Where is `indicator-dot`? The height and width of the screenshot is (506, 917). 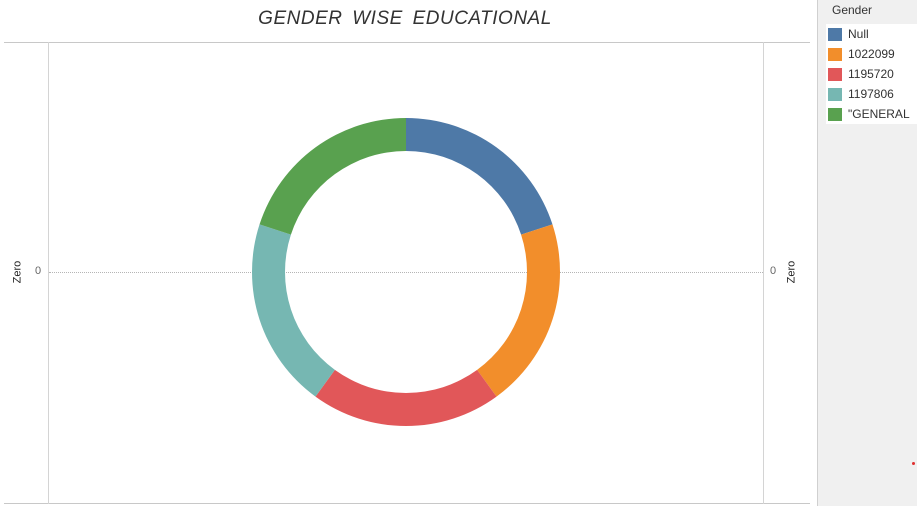 indicator-dot is located at coordinates (913, 463).